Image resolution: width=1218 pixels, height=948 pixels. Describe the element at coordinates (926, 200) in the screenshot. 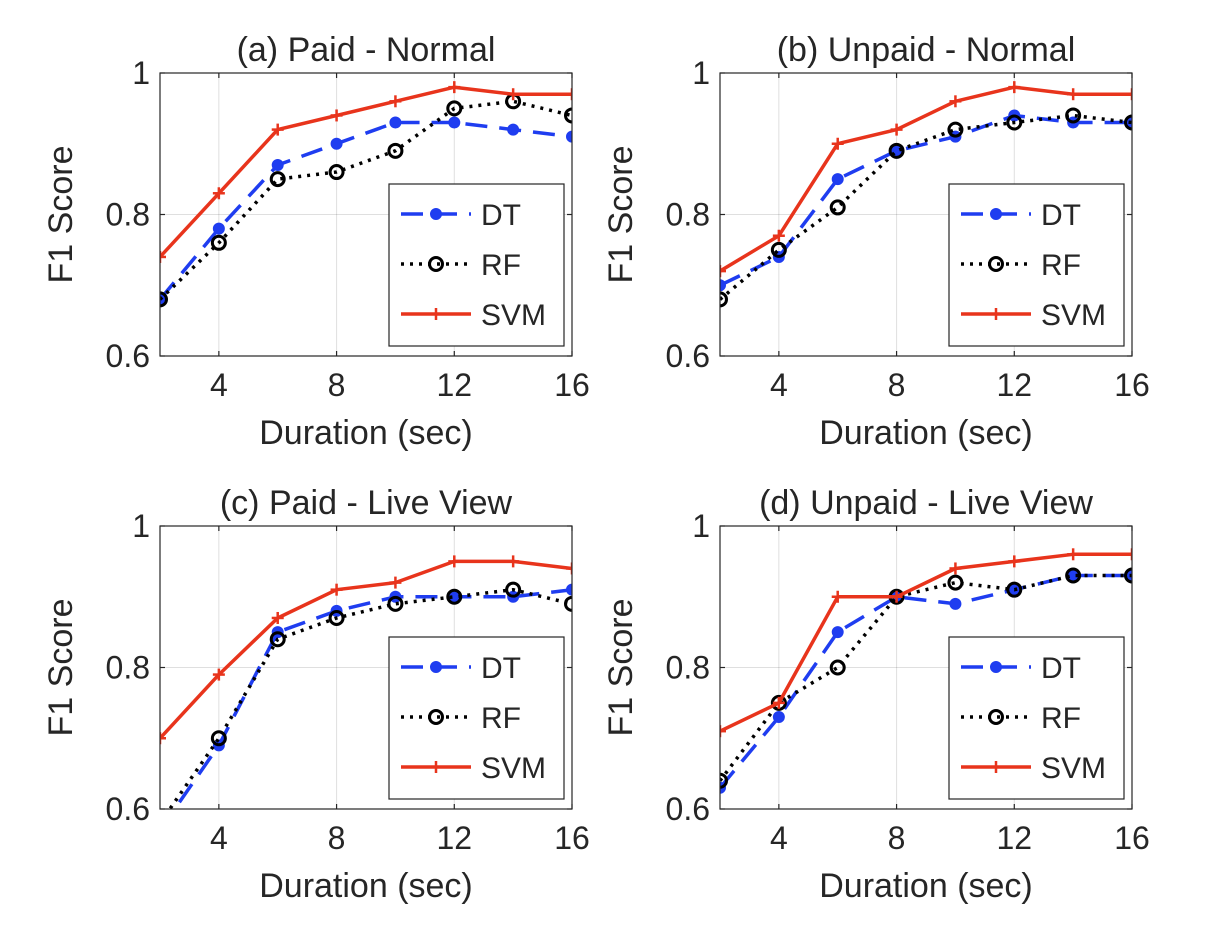

I see `series-line-dt` at that location.